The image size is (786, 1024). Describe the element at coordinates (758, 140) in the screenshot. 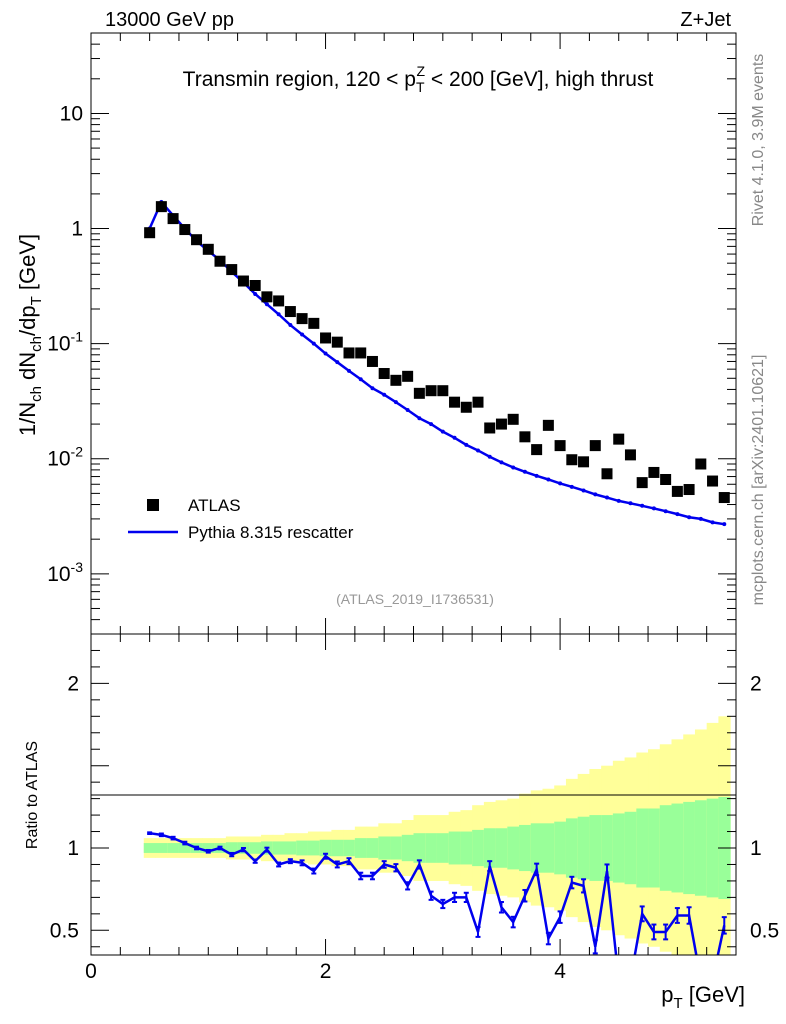

I see `rivet-label: Rivet 4.1.0, 3.9M events` at that location.